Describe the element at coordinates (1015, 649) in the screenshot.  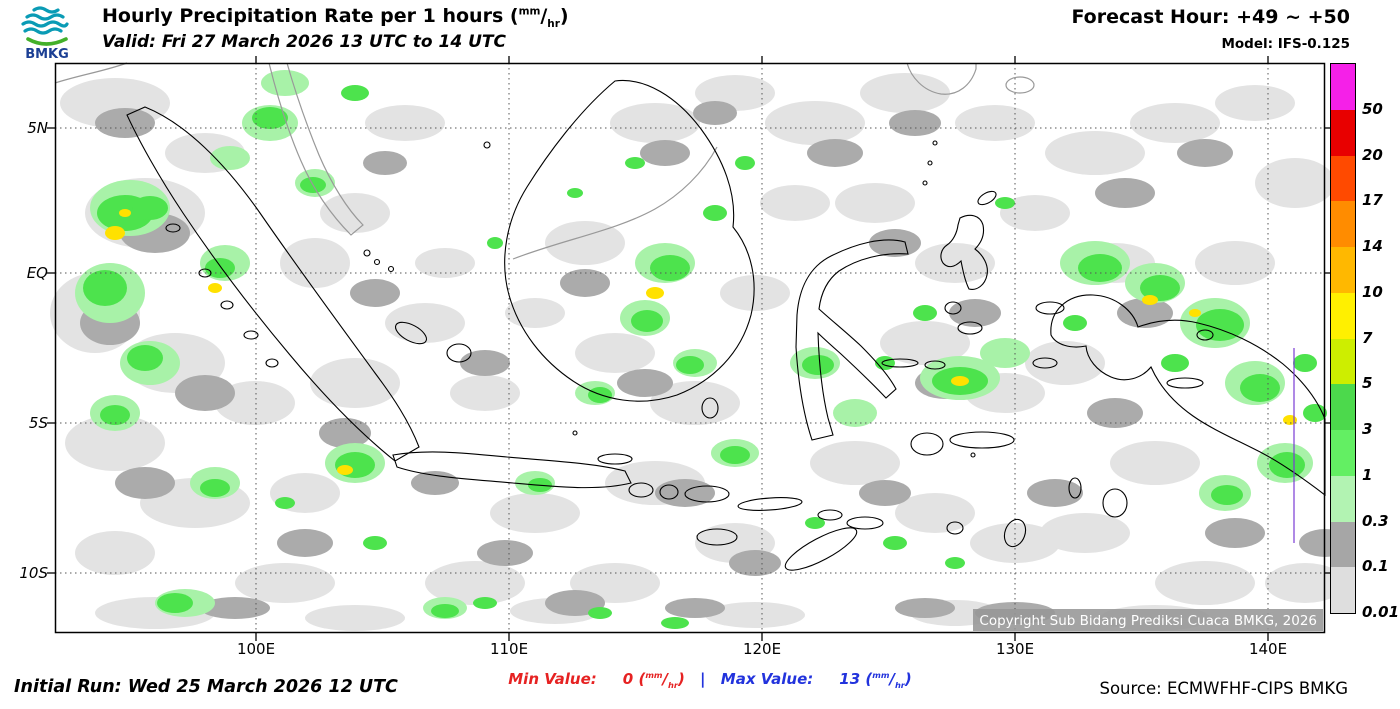
I see `lon-label-130e: 130E` at that location.